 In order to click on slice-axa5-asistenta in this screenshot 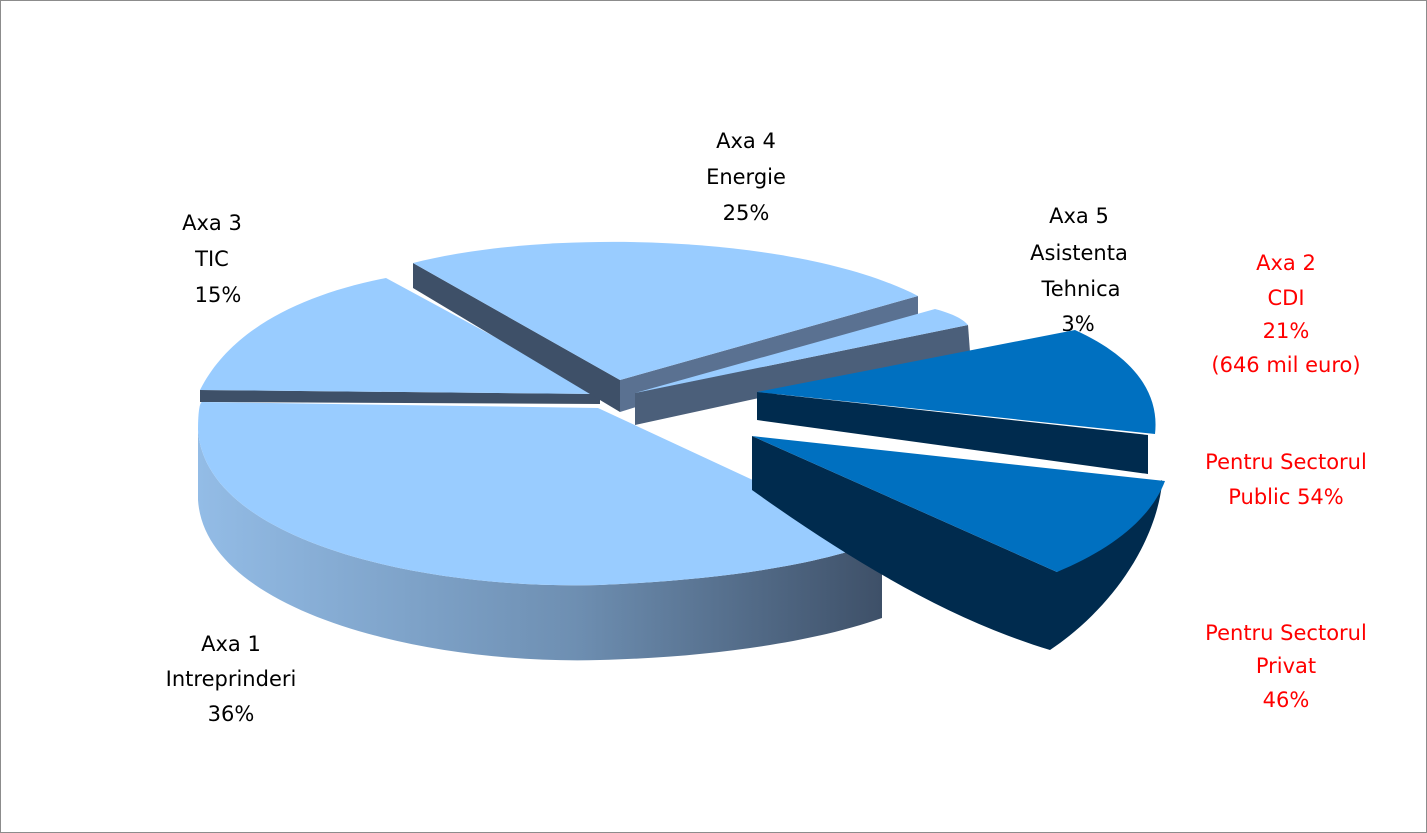, I will do `click(802, 367)`.